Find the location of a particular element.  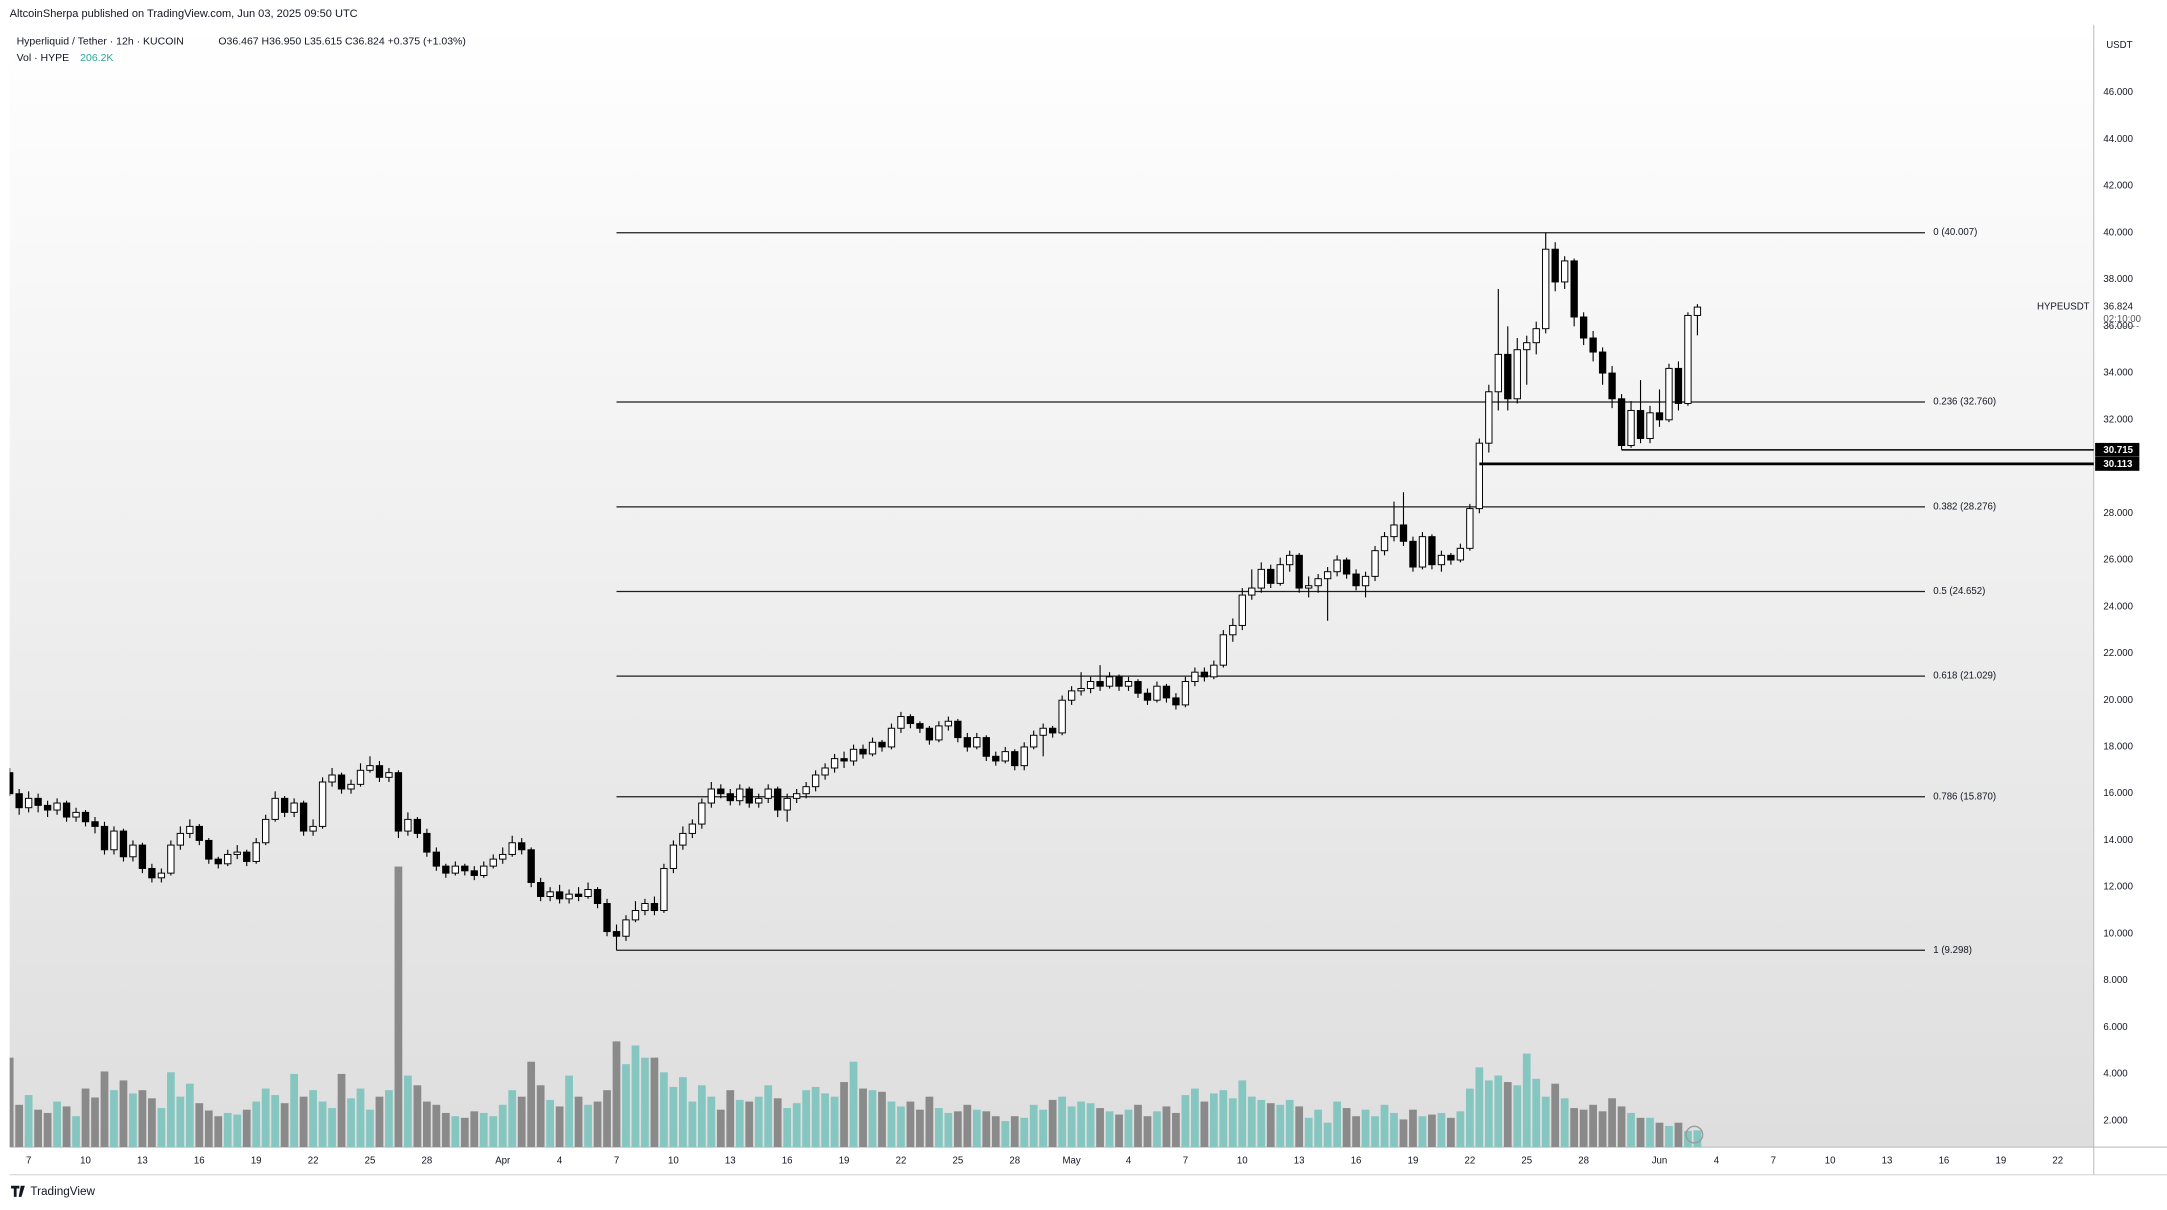

volume-label: Vol · HYPE is located at coordinates (43, 58).